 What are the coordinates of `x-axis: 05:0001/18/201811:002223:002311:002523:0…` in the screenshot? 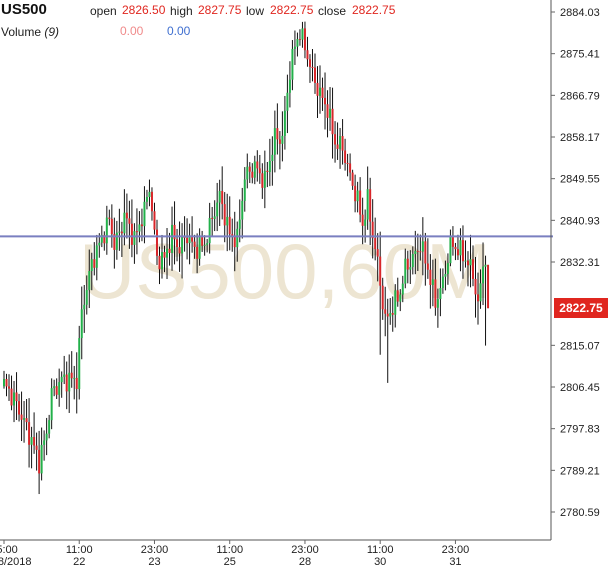 It's located at (275, 553).